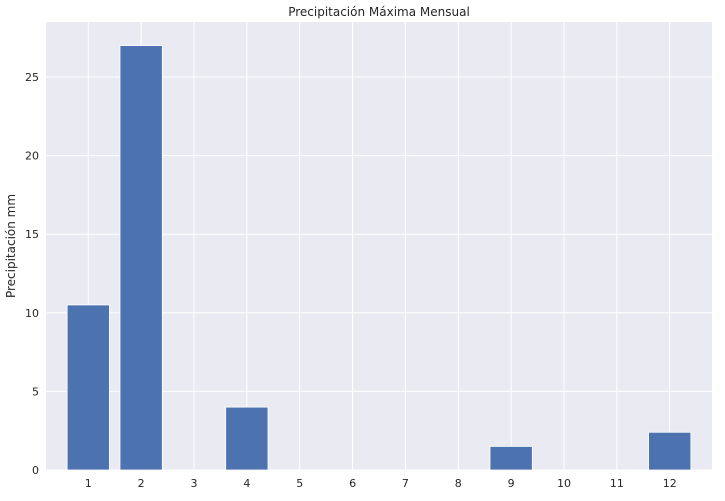 This screenshot has height=501, width=725. I want to click on x-tick-label: 7, so click(405, 483).